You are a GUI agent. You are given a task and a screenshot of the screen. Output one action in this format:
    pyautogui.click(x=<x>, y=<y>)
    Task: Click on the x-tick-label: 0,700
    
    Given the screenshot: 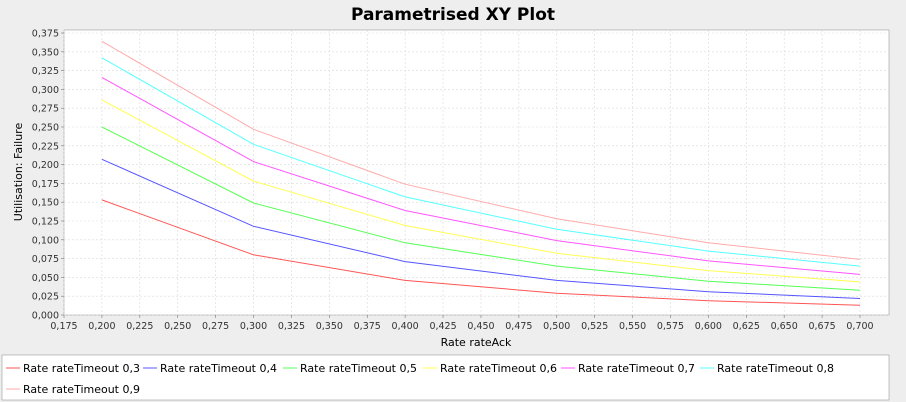 What is the action you would take?
    pyautogui.click(x=859, y=326)
    